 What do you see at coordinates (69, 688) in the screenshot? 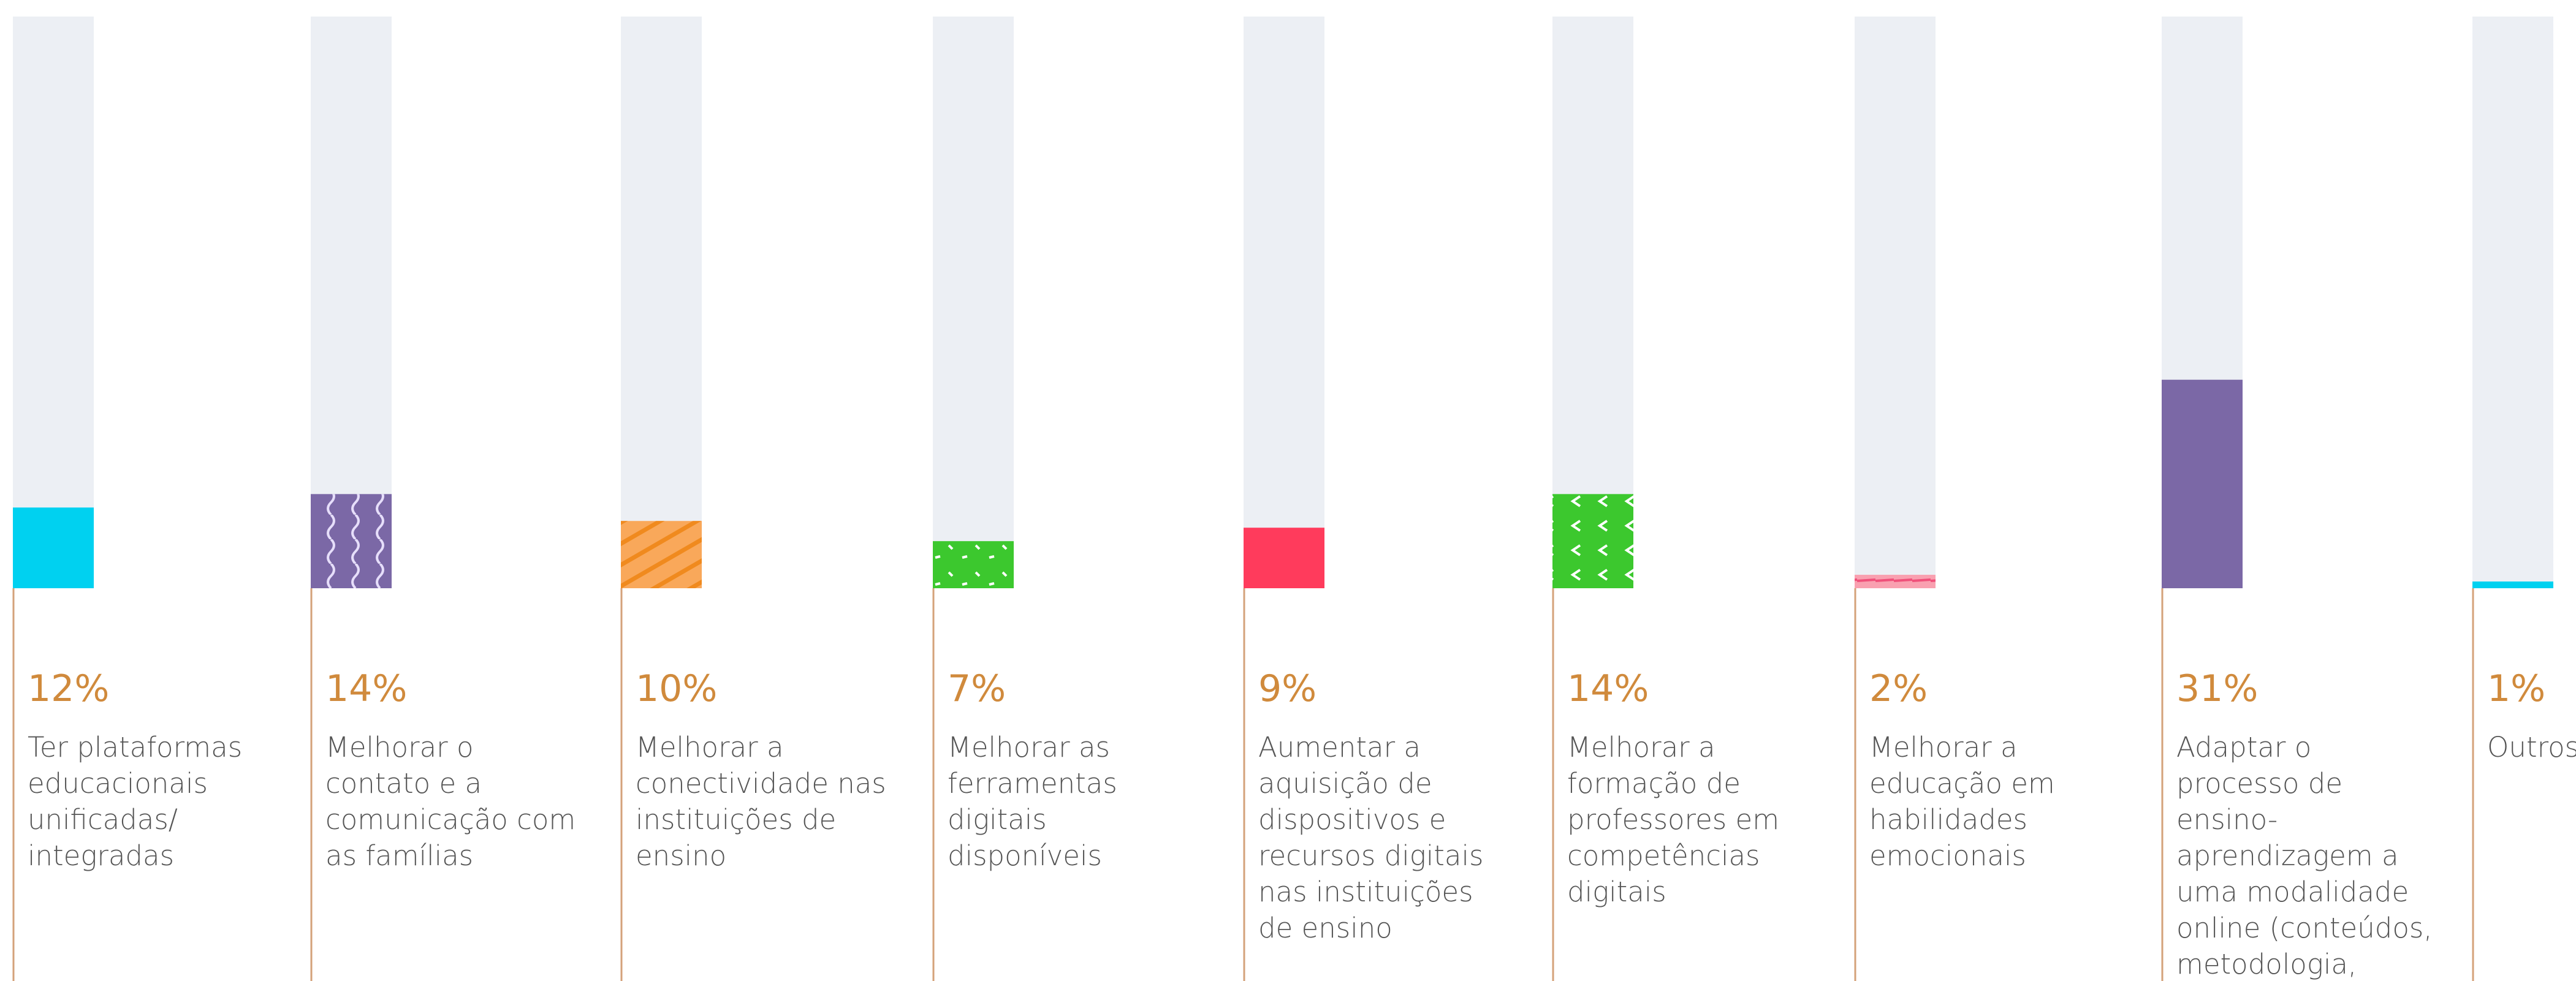
I see `value-label: 12%` at bounding box center [69, 688].